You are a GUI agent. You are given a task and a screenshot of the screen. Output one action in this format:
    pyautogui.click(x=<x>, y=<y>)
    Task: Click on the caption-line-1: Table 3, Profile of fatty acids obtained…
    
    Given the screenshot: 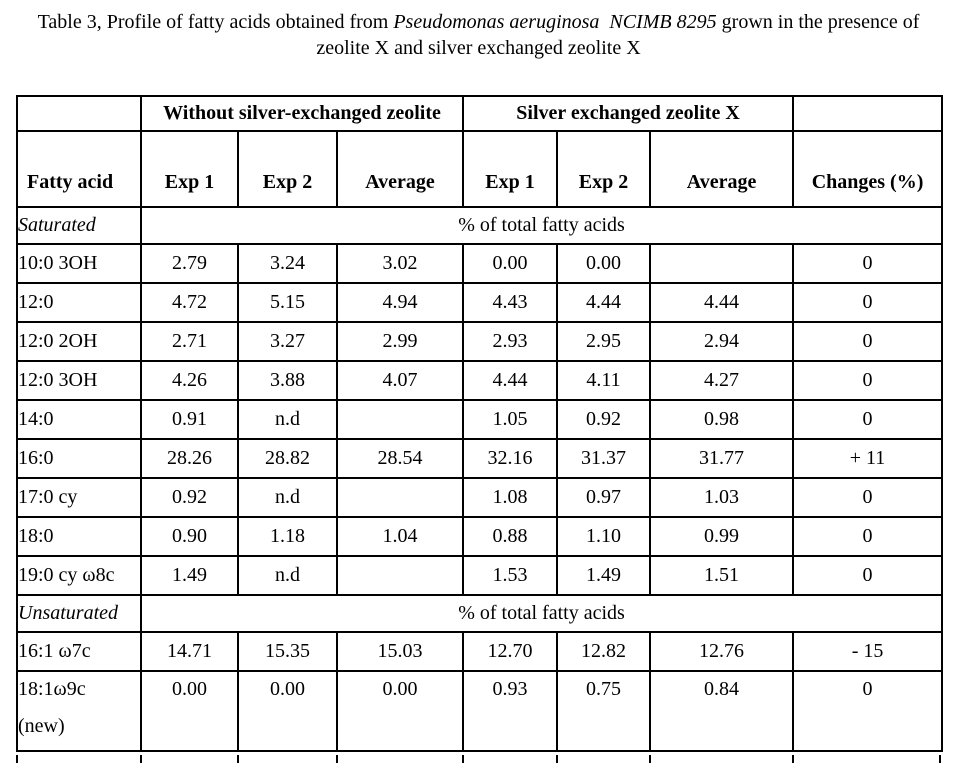 What is the action you would take?
    pyautogui.click(x=478, y=22)
    